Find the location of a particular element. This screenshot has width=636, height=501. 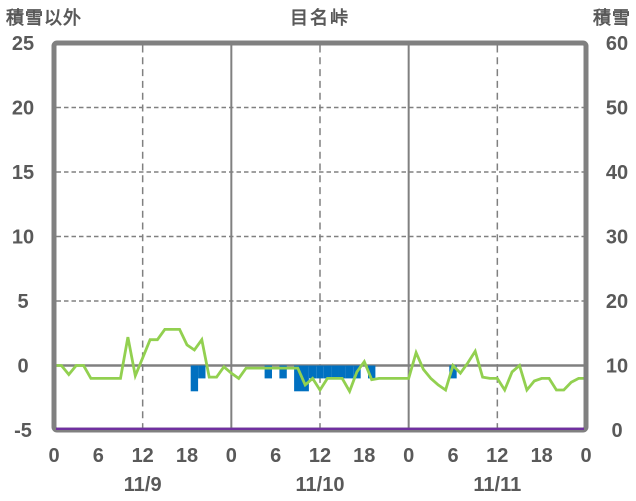

left-axis-tick: 10 is located at coordinates (23, 238).